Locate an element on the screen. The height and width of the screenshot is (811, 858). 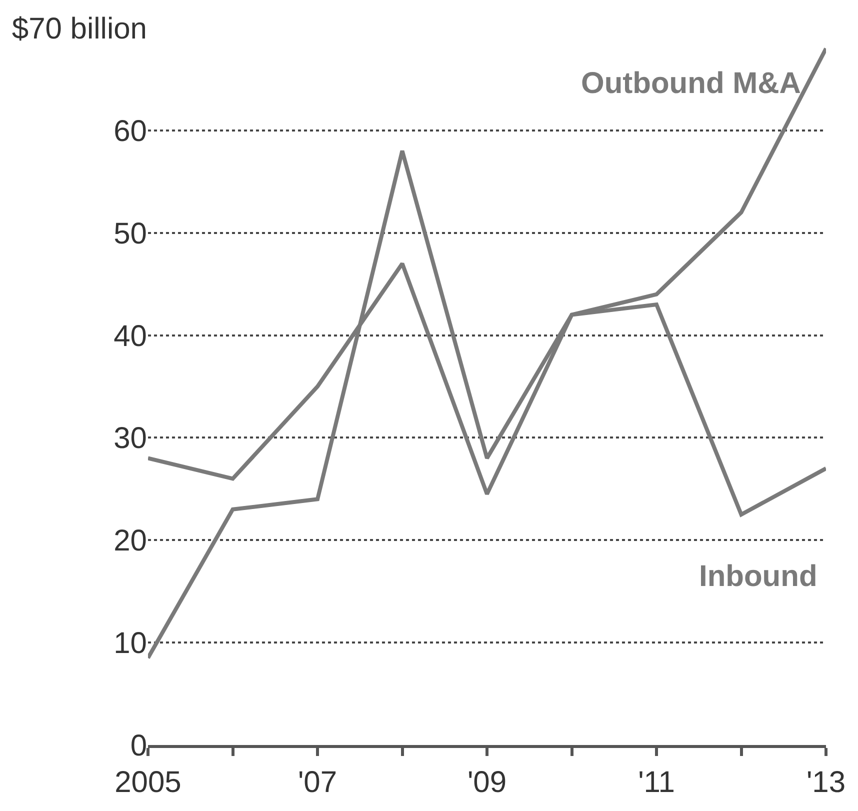
y-tick-label: 20 is located at coordinates (130, 541).